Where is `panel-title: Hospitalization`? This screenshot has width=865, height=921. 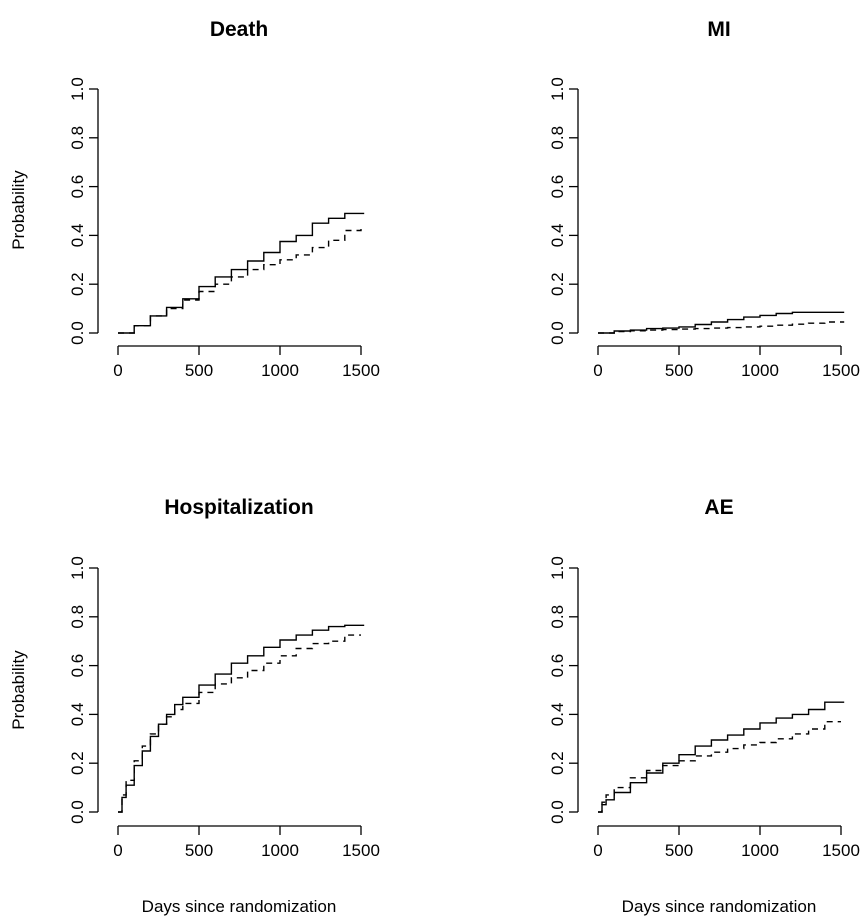
panel-title: Hospitalization is located at coordinates (238, 507).